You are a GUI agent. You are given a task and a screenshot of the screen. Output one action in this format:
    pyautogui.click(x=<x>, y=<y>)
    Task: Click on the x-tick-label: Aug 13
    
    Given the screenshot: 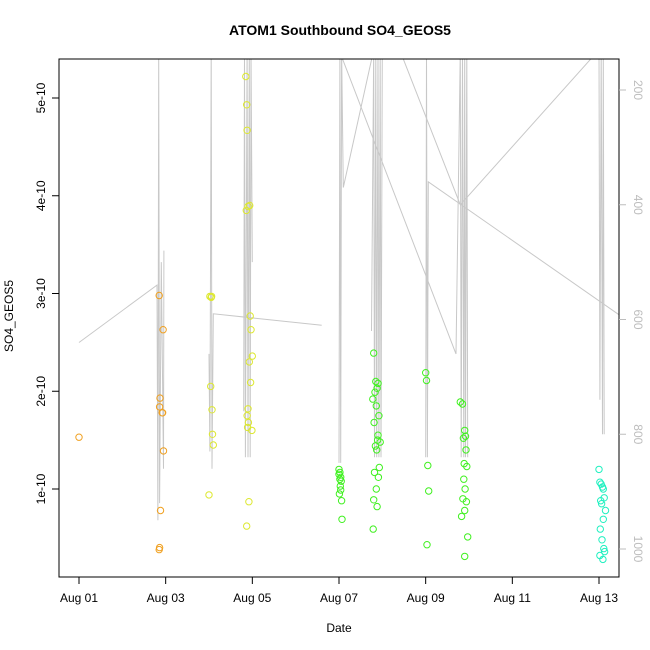 What is the action you would take?
    pyautogui.click(x=599, y=598)
    